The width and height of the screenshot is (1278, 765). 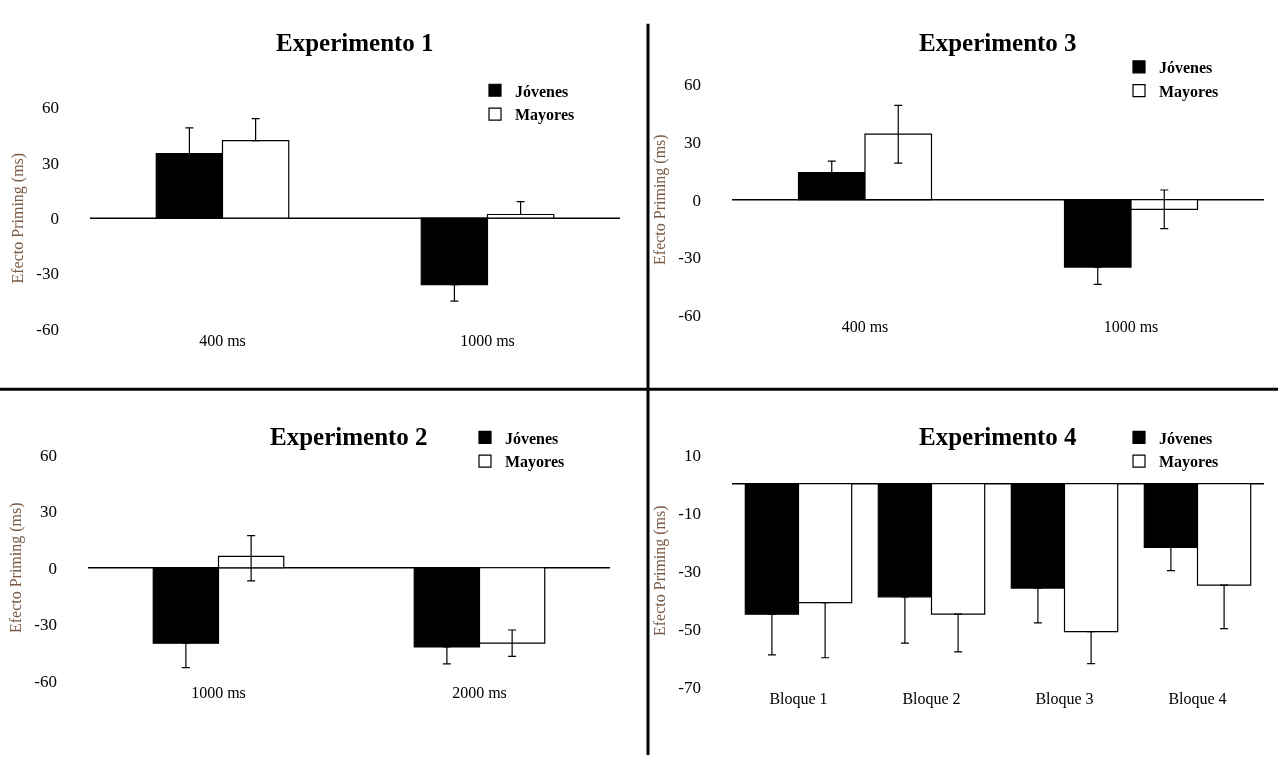 I want to click on chart-title: Experimento 3, so click(x=998, y=42).